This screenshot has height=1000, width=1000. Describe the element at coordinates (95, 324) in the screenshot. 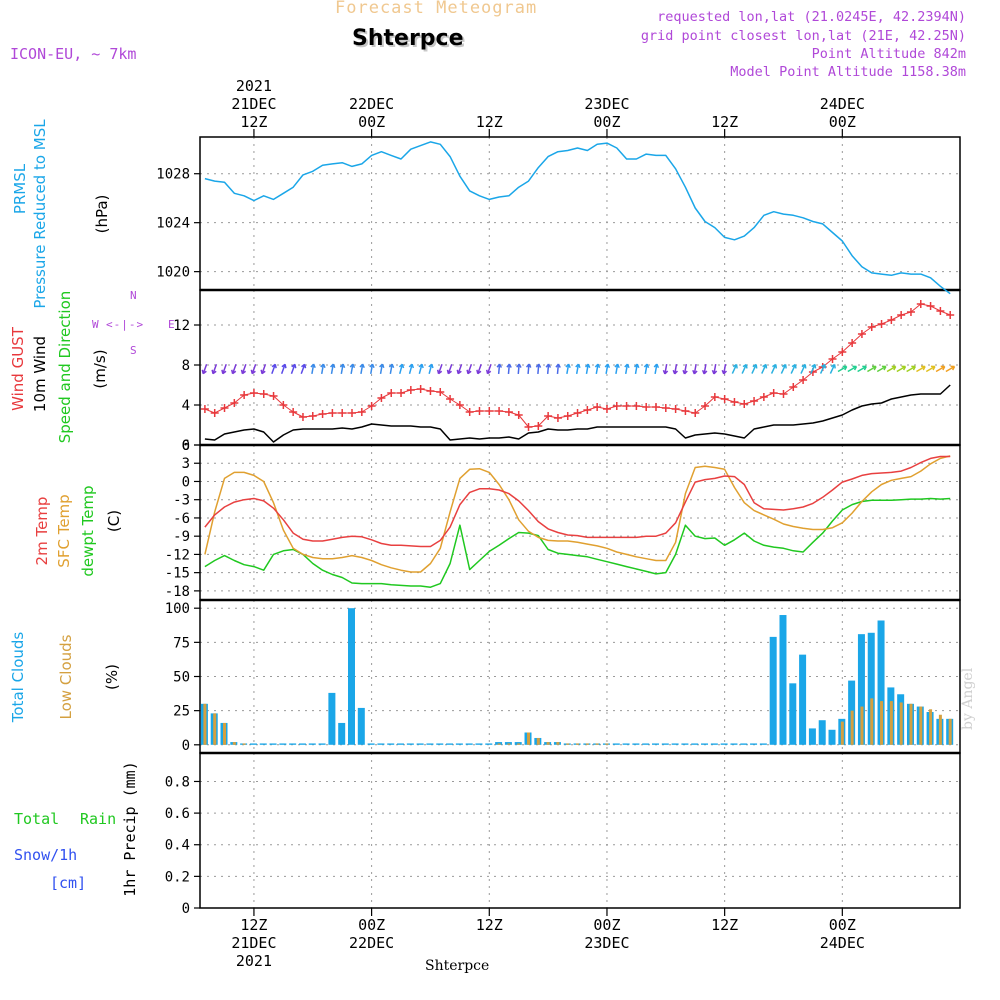

I see `compass-west: W` at that location.